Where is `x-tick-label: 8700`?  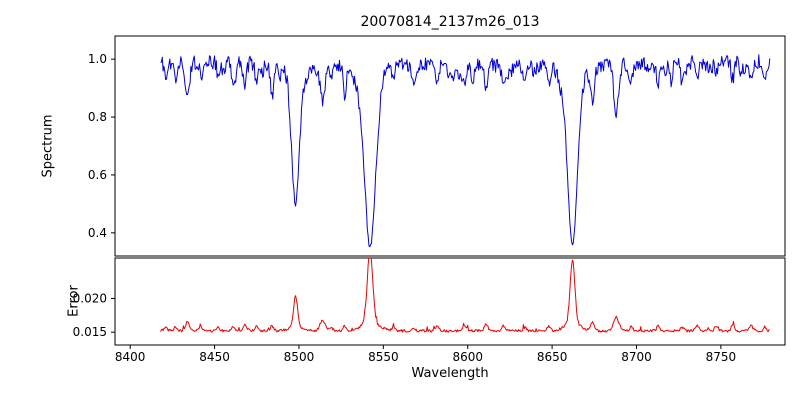 x-tick-label: 8700 is located at coordinates (636, 357).